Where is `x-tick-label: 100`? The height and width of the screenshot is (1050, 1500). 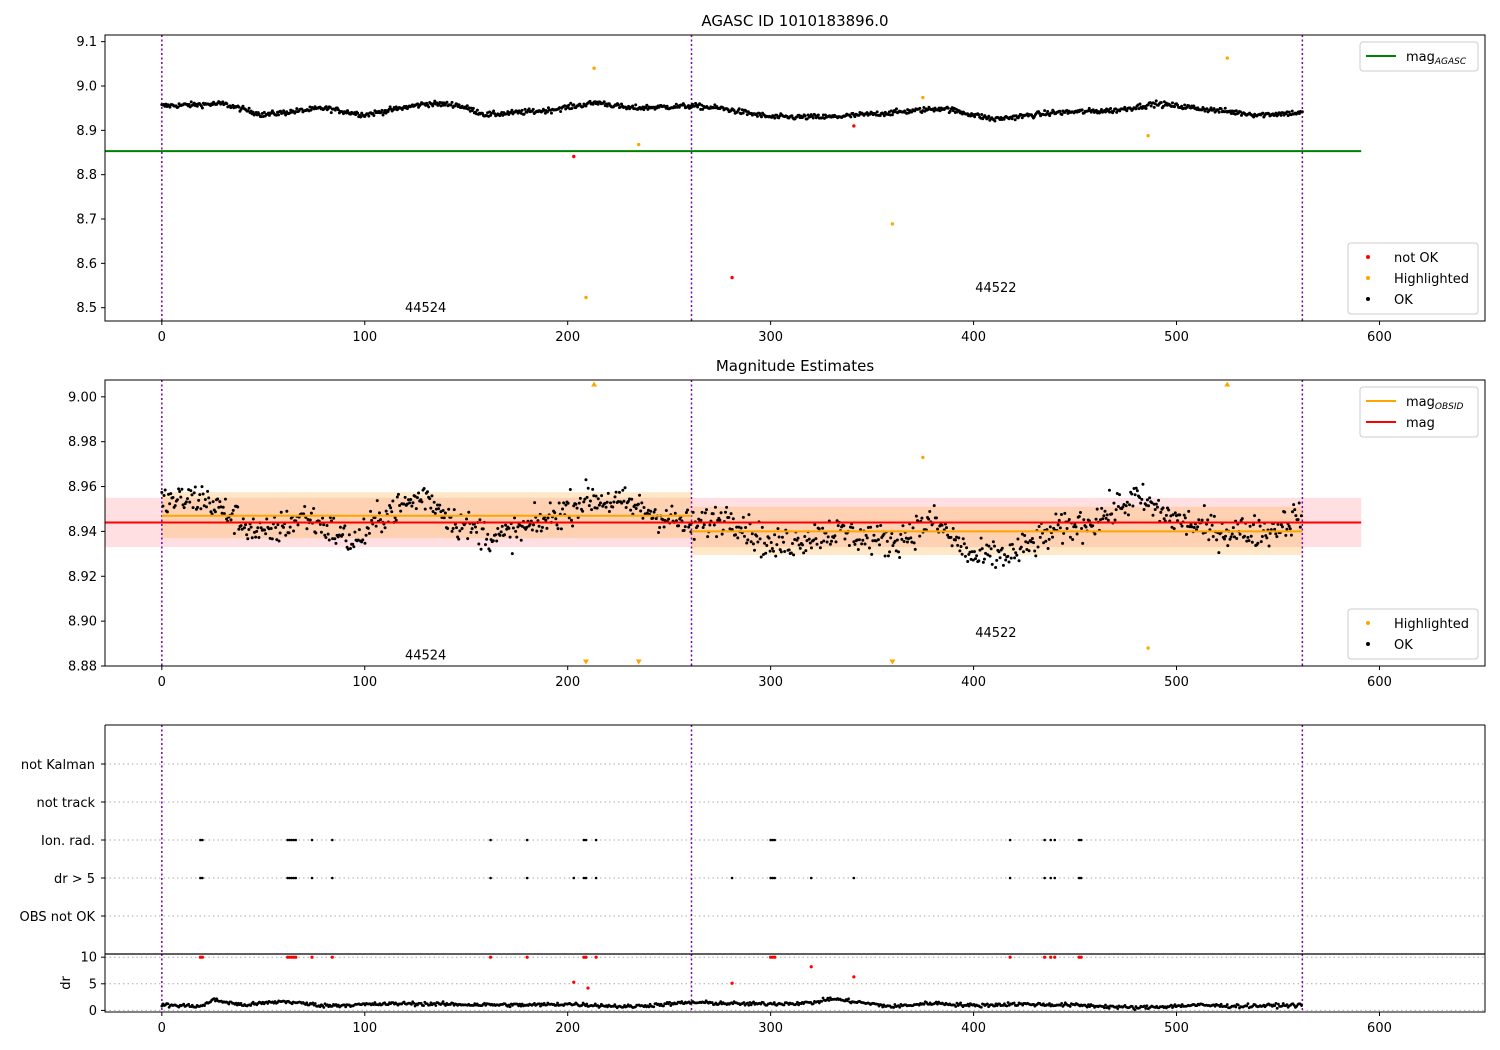
x-tick-label: 100 is located at coordinates (364, 1028).